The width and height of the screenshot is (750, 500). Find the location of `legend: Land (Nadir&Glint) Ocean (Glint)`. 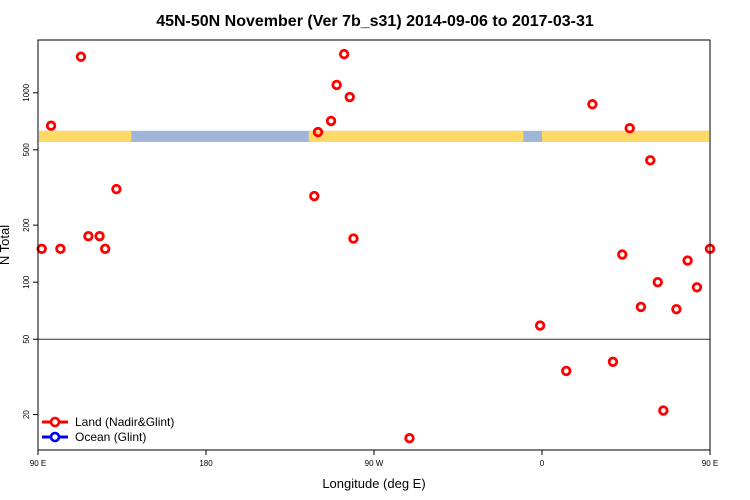

legend: Land (Nadir&Glint) Ocean (Glint) is located at coordinates (108, 429).